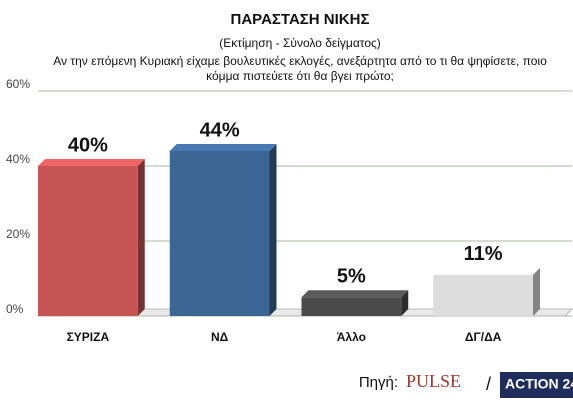  I want to click on source-label: Πηγή:, so click(378, 382).